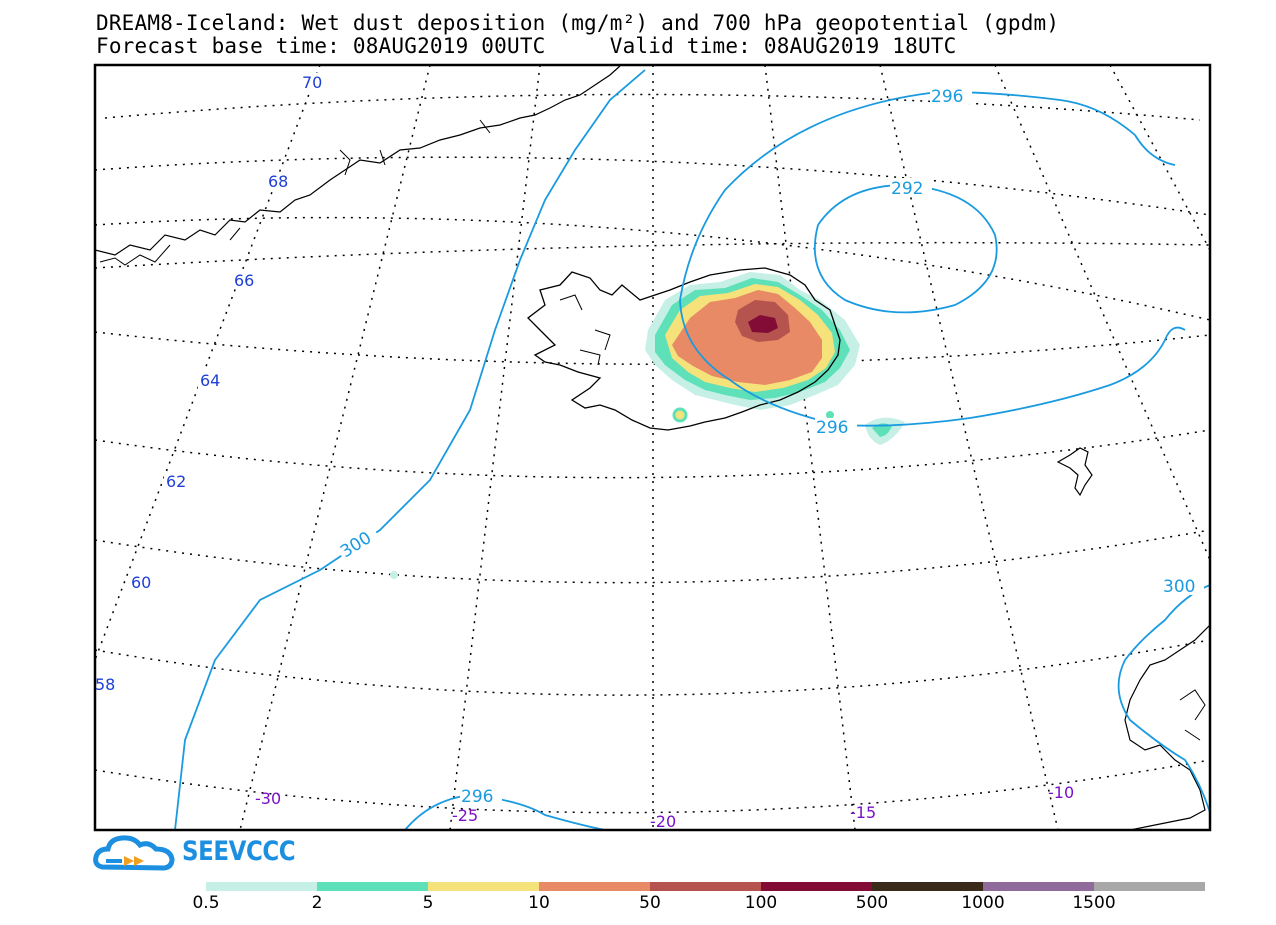 This screenshot has width=1276, height=925. I want to click on legend-tick-label: 10, so click(539, 903).